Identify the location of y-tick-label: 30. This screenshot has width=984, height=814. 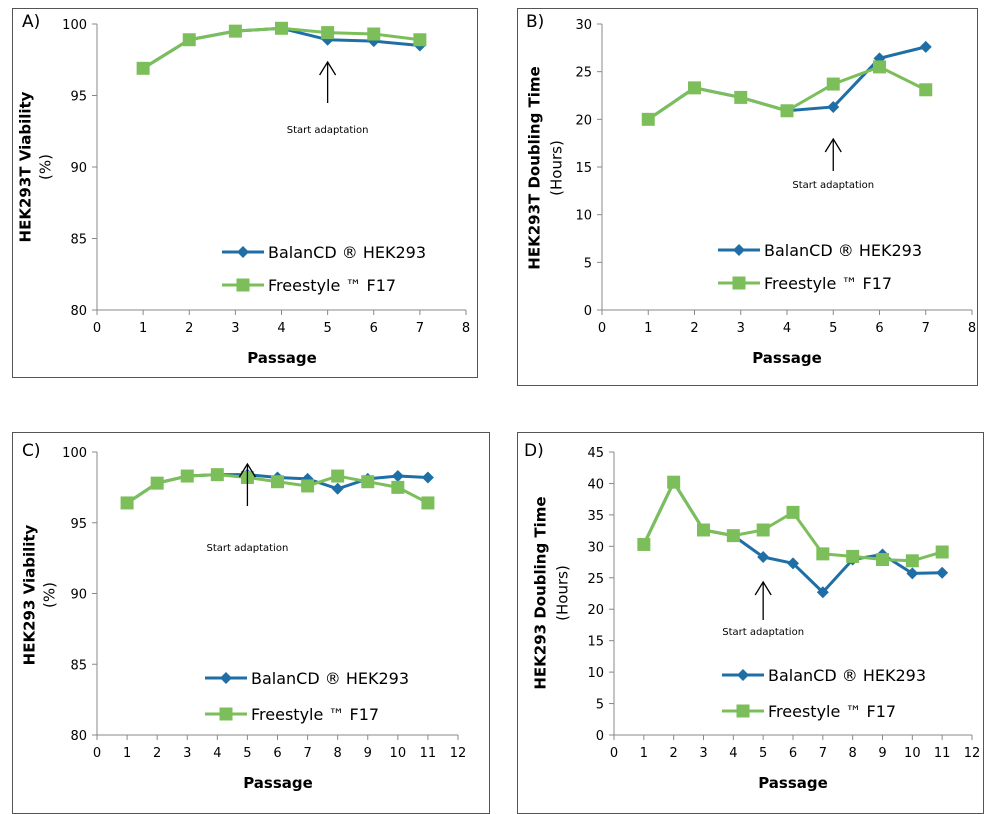
(595, 547).